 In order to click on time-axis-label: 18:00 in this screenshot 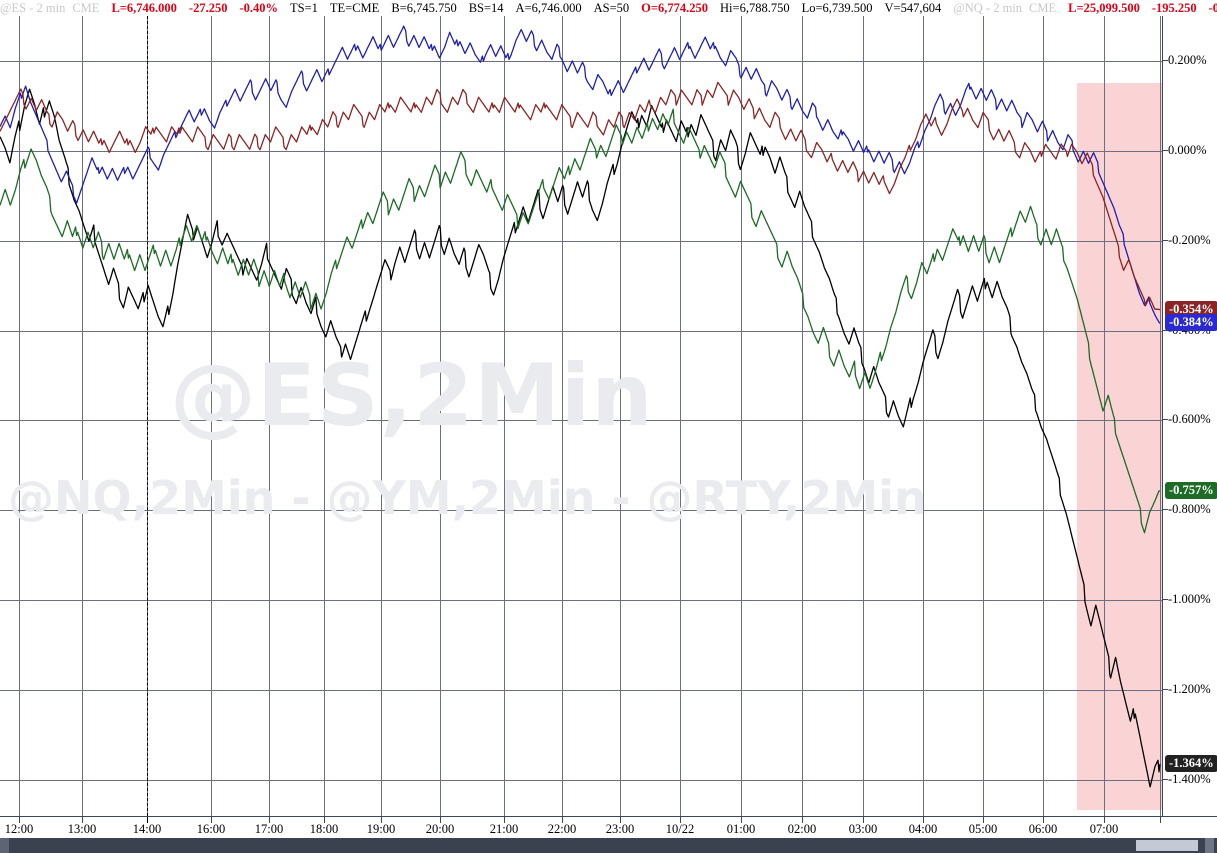, I will do `click(324, 829)`.